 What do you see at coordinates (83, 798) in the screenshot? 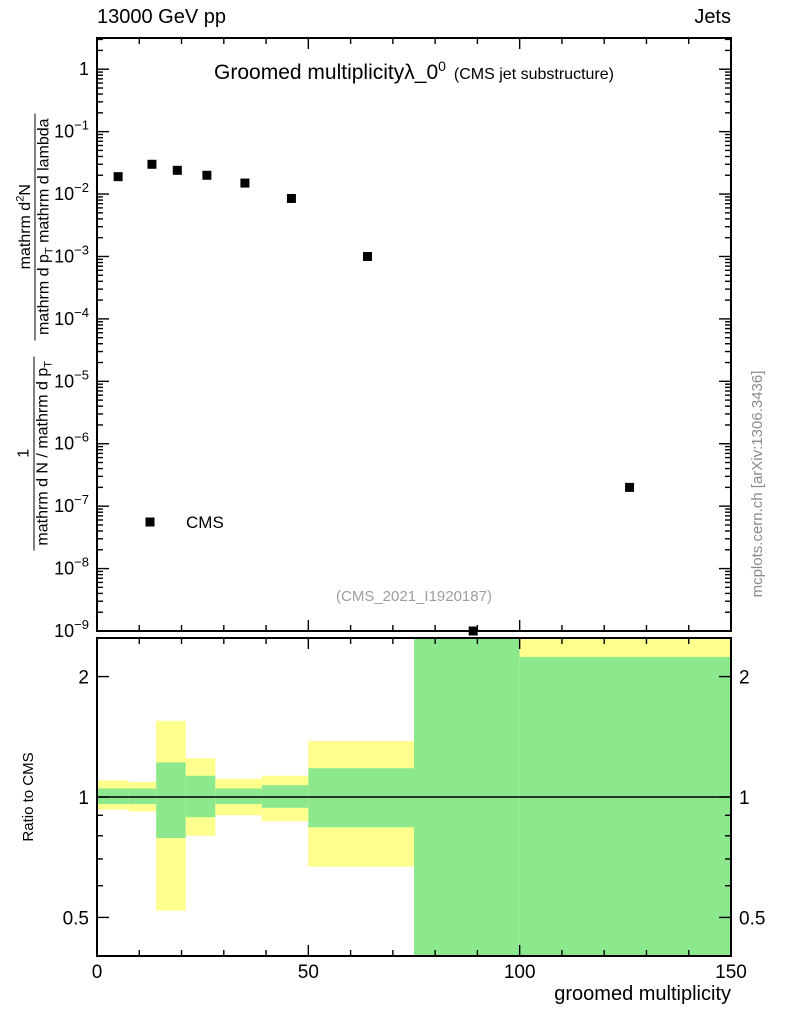
I see `ratio-tick-label-left: 1` at bounding box center [83, 798].